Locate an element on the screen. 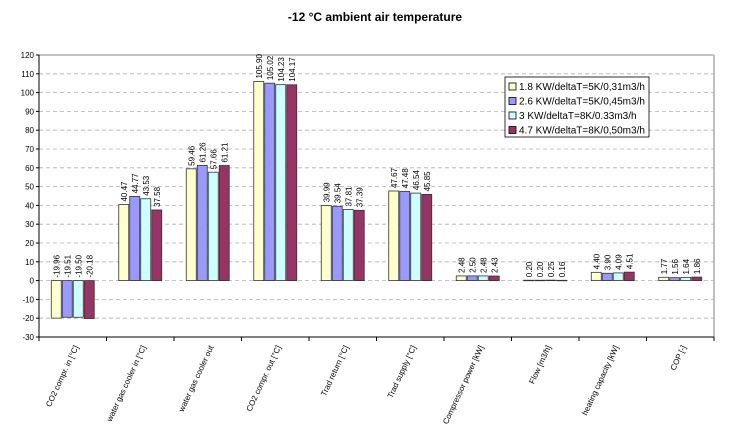 This screenshot has width=750, height=435. data-label: 4.51 is located at coordinates (629, 261).